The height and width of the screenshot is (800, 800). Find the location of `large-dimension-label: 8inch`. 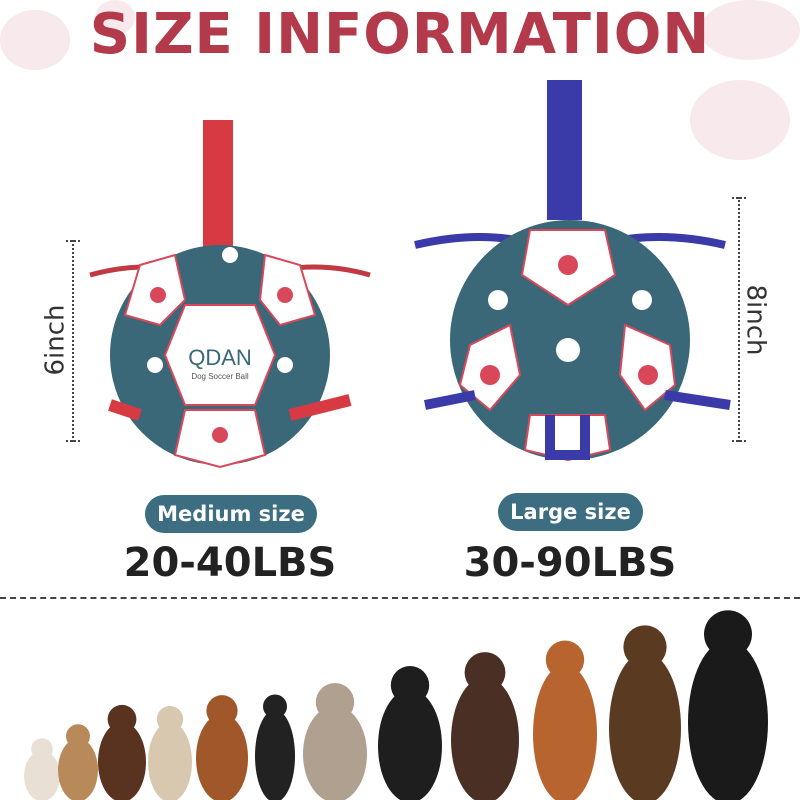

large-dimension-label: 8inch is located at coordinates (755, 320).